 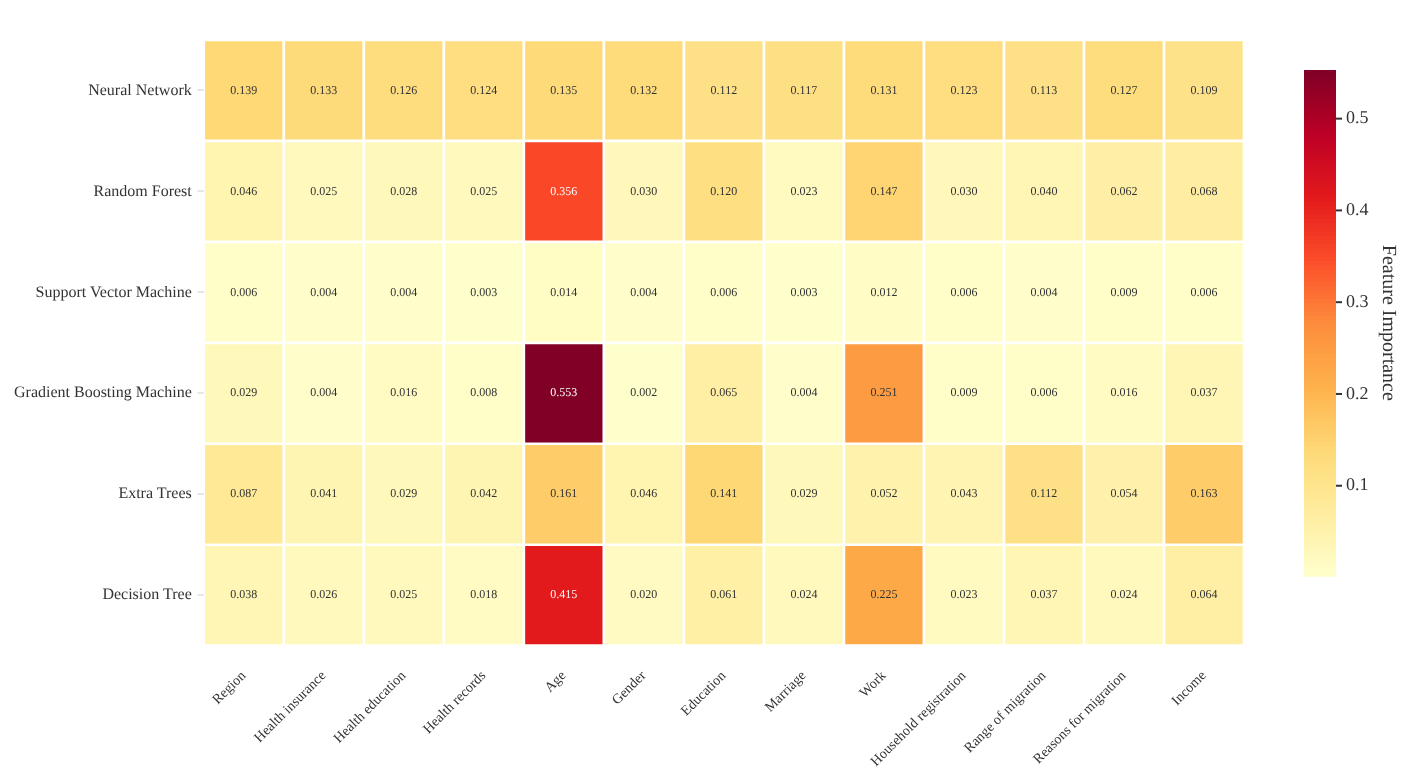 What do you see at coordinates (114, 291) in the screenshot?
I see `y-tick-label: Support Vector Machine` at bounding box center [114, 291].